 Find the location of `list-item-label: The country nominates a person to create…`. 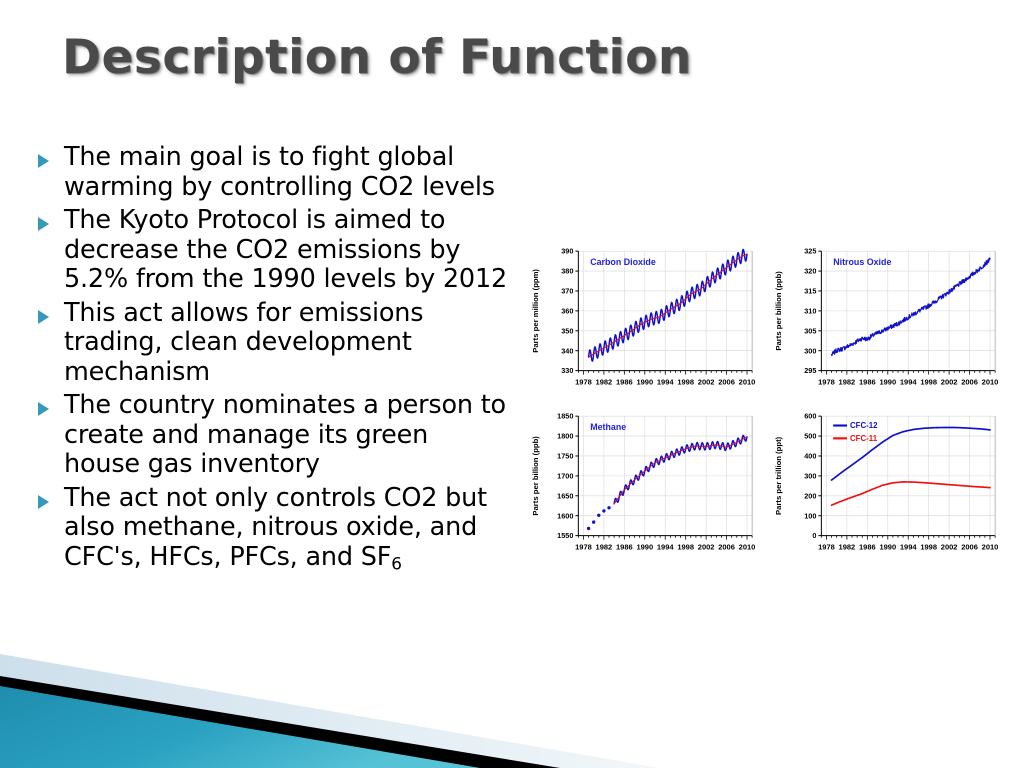

list-item-label: The country nominates a person to create… is located at coordinates (285, 434).